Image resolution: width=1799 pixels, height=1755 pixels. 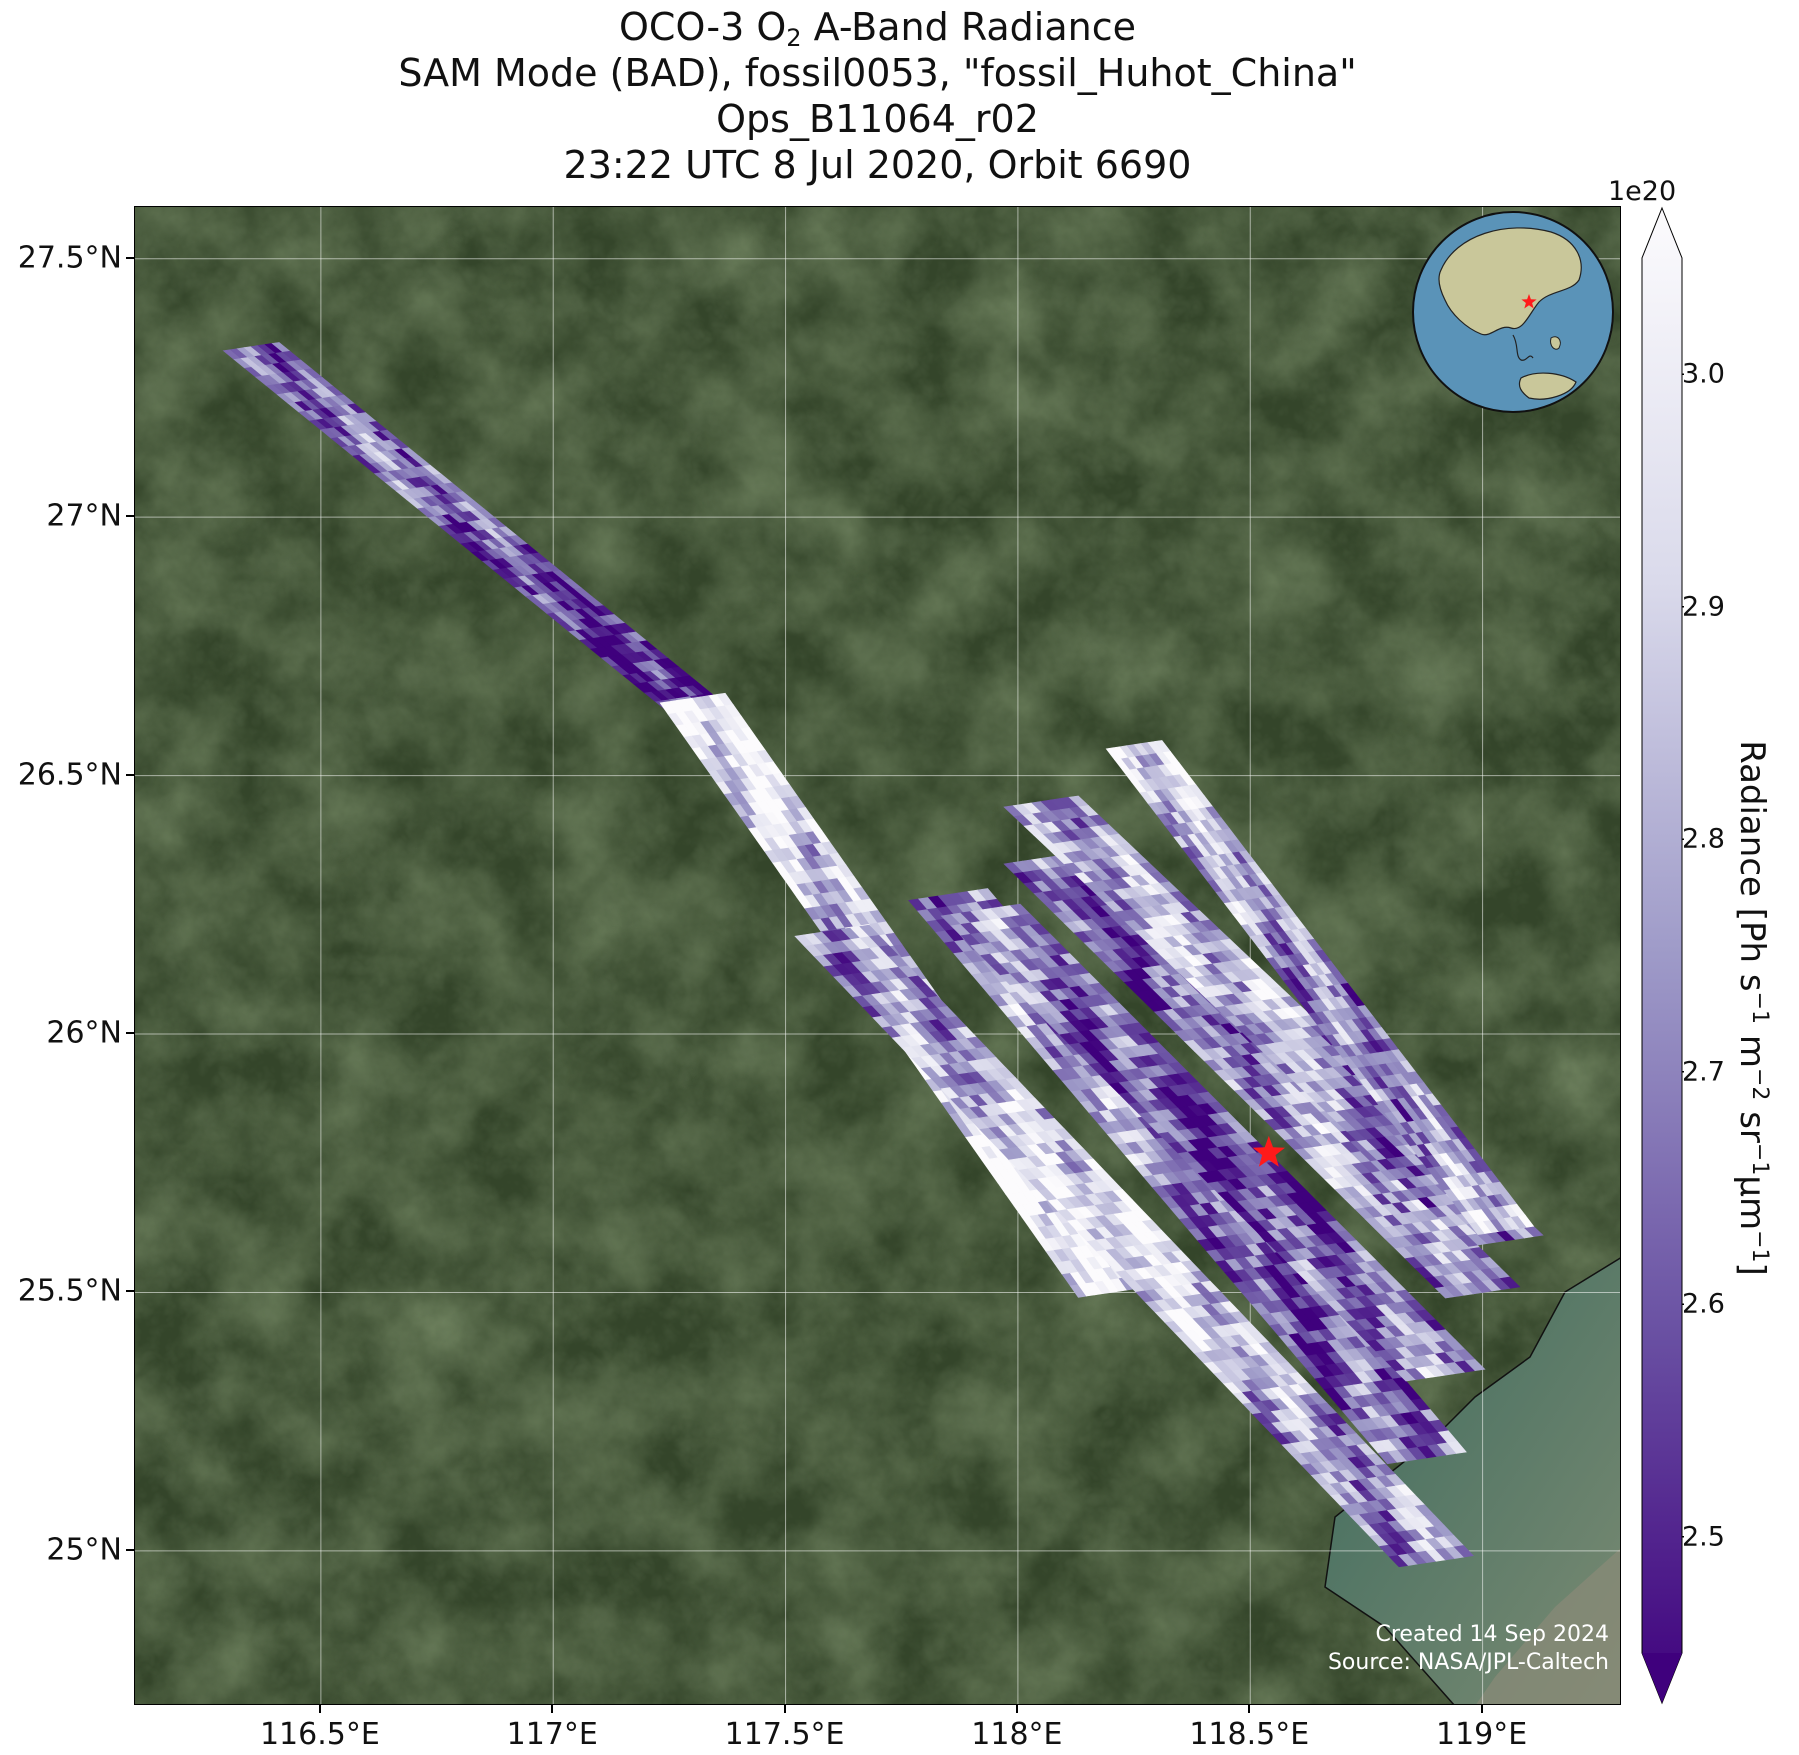 I want to click on globe-australia, so click(x=1547, y=386).